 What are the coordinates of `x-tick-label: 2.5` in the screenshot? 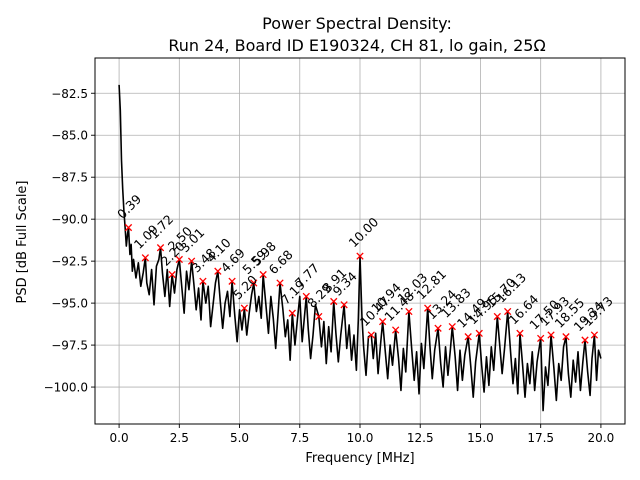 It's located at (179, 438).